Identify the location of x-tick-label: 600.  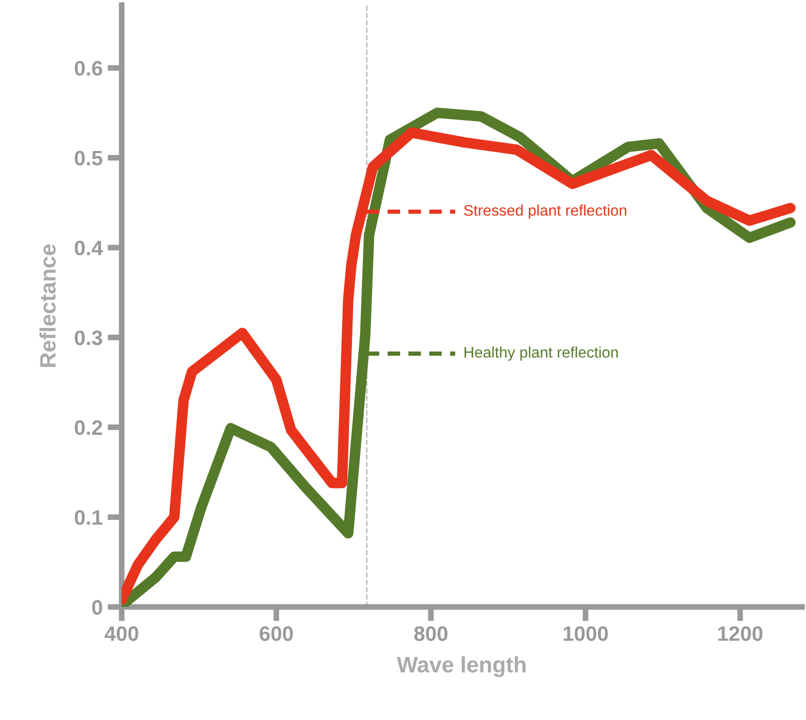
(276, 634).